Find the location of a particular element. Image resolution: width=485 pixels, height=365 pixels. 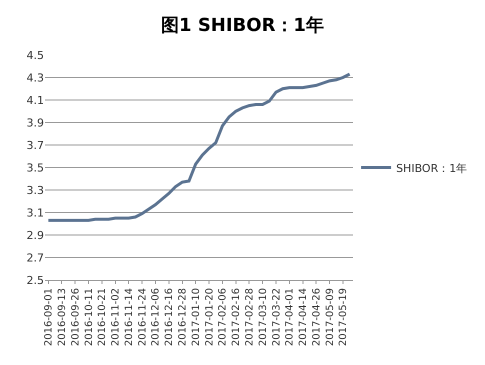

y-tick-label: 3.9 is located at coordinates (35, 123).